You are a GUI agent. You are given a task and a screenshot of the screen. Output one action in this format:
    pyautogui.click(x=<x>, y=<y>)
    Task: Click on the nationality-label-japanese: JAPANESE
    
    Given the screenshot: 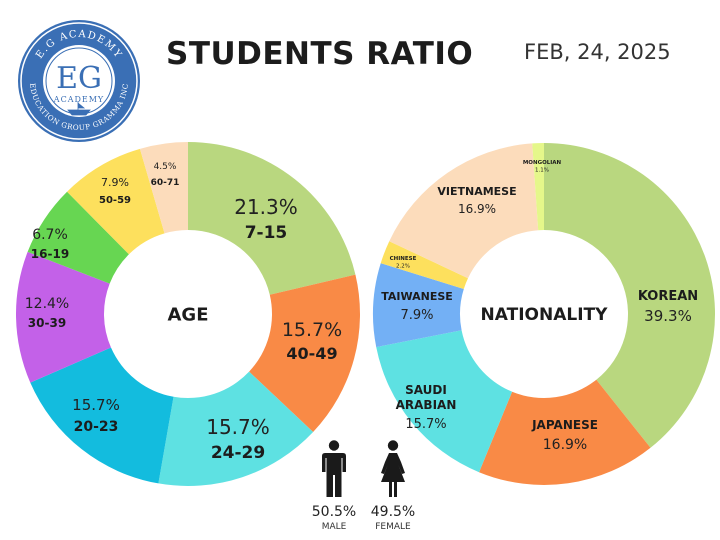 What is the action you would take?
    pyautogui.click(x=564, y=425)
    